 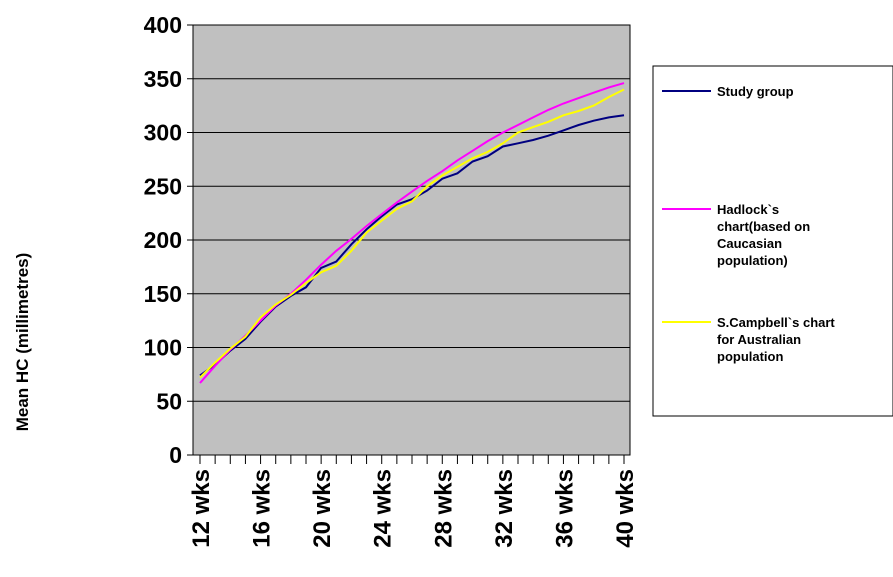 What do you see at coordinates (755, 91) in the screenshot?
I see `legend-label: Study group` at bounding box center [755, 91].